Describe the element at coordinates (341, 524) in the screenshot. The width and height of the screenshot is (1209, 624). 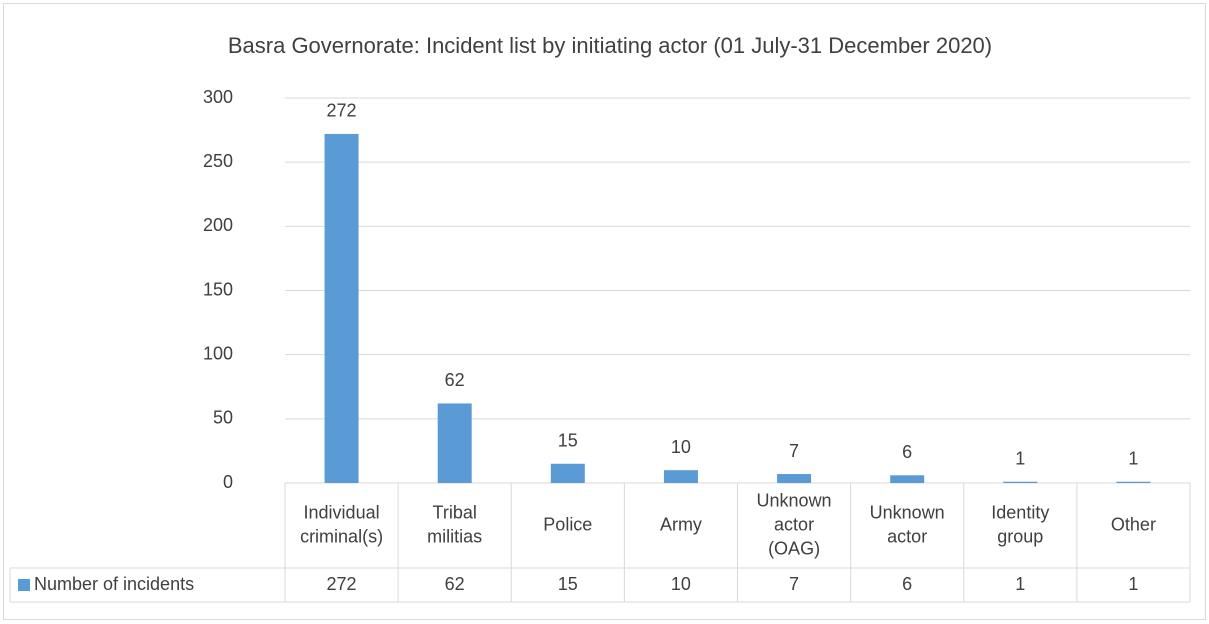
I see `x-tick-label: Individual criminal(s)` at that location.